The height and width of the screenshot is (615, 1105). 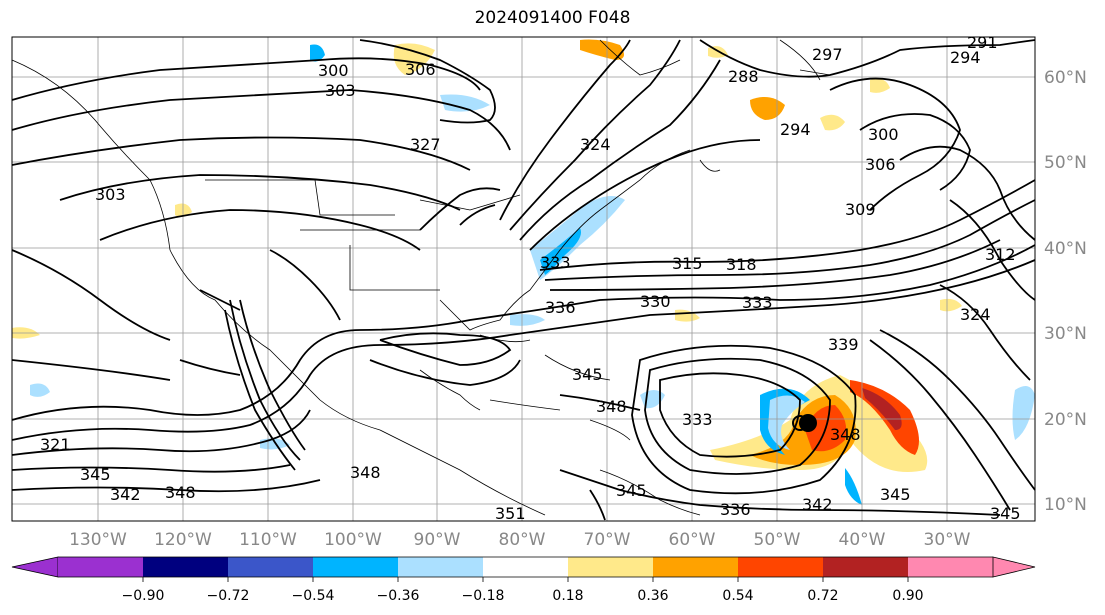 What do you see at coordinates (692, 540) in the screenshot?
I see `longitude-label: 60°W` at bounding box center [692, 540].